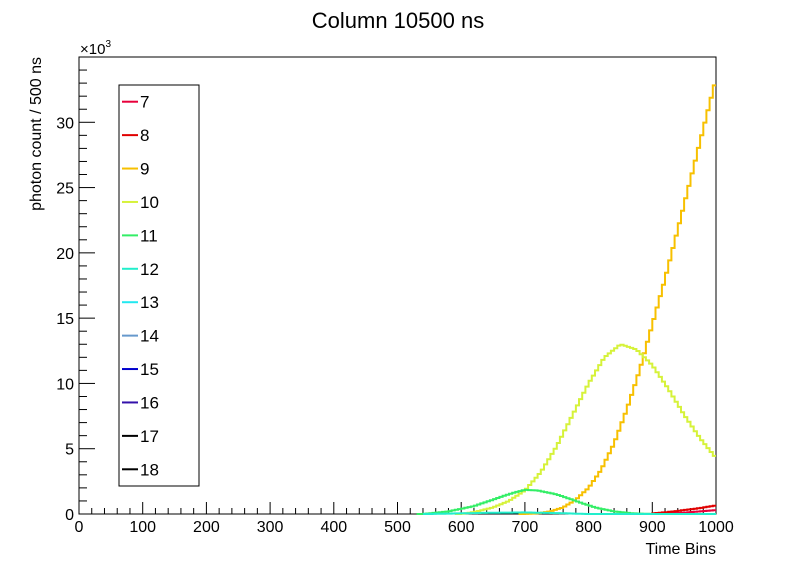  Describe the element at coordinates (149, 202) in the screenshot. I see `legend-label: 10` at that location.